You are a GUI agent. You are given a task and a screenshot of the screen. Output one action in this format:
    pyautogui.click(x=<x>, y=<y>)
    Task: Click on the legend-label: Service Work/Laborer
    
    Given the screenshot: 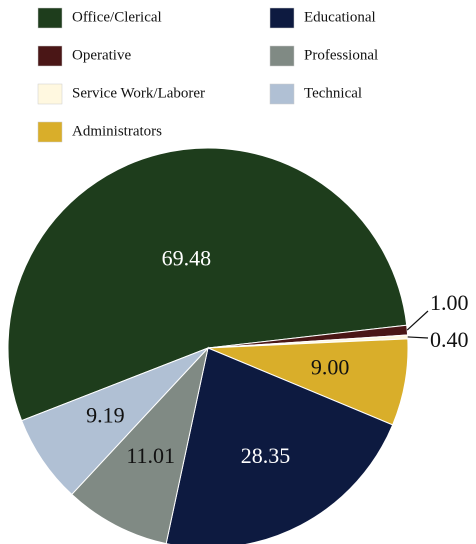 What is the action you would take?
    pyautogui.click(x=138, y=93)
    